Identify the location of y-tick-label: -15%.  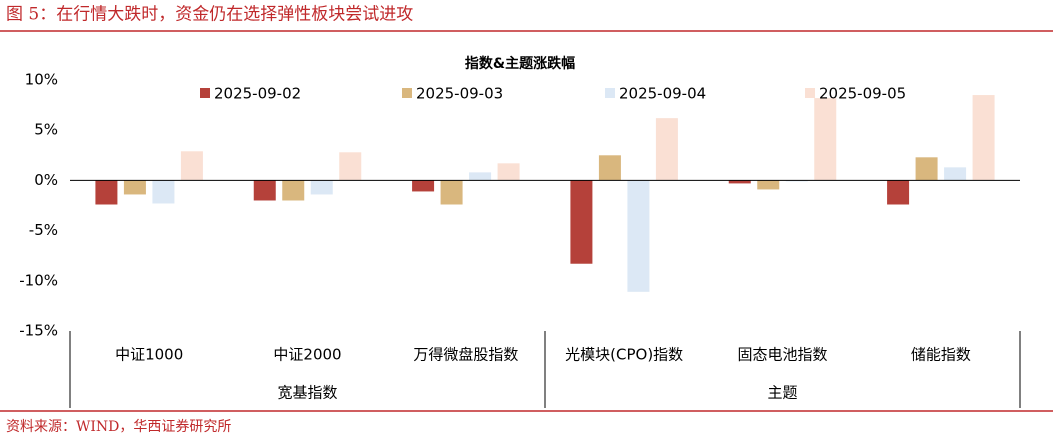
(38, 331).